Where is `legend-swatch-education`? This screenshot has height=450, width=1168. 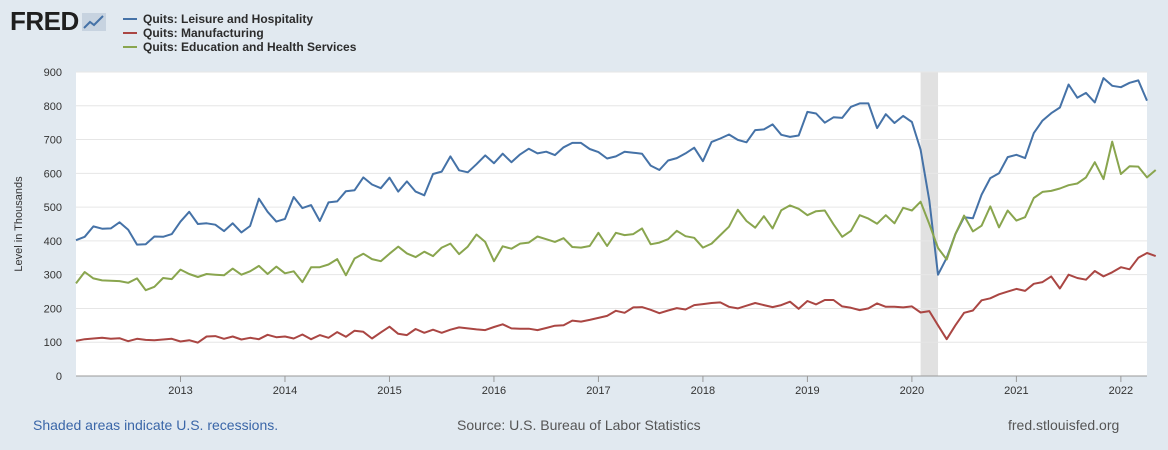
legend-swatch-education is located at coordinates (130, 47).